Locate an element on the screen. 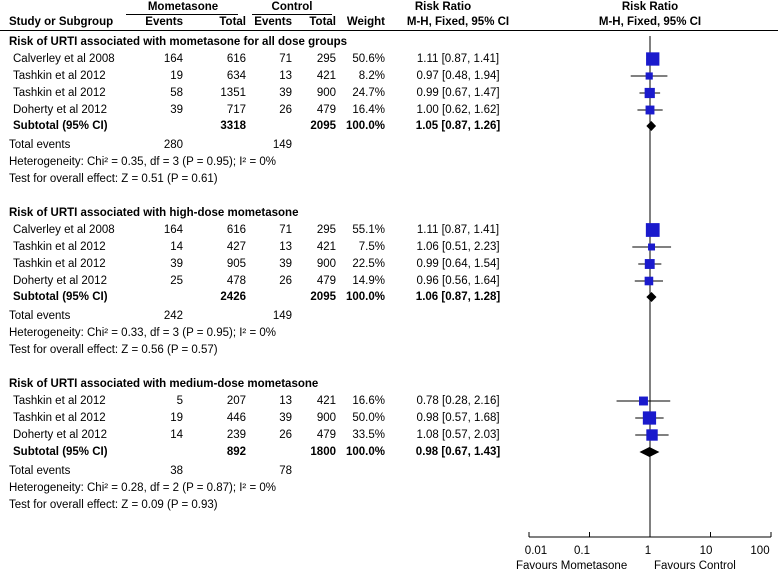 The height and width of the screenshot is (573, 778). study-ci: 0.98 [0.57, 1.68] is located at coordinates (458, 418).